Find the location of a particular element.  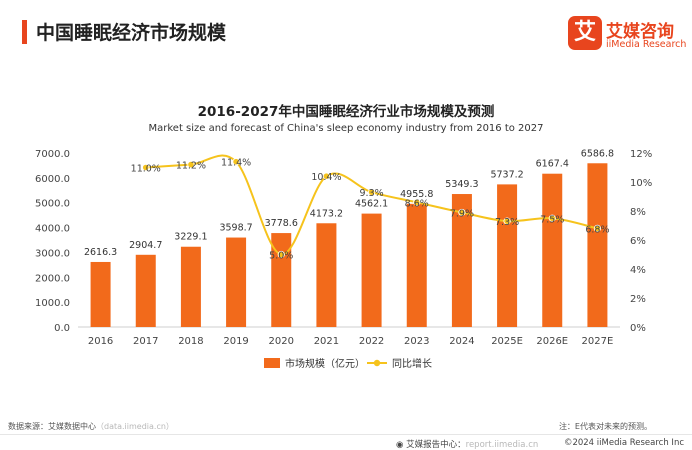

bar-value-label: 4955.8 is located at coordinates (416, 194).